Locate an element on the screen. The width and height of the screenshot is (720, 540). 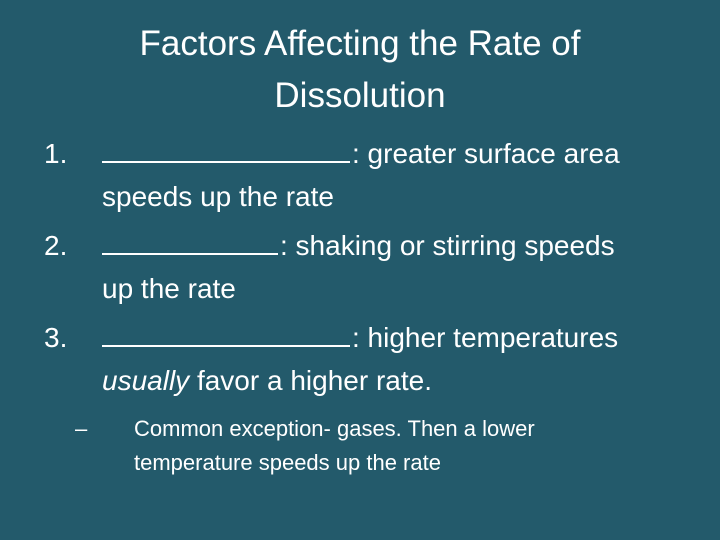
item-text-line2: favor a higher rate. is located at coordinates (310, 380).